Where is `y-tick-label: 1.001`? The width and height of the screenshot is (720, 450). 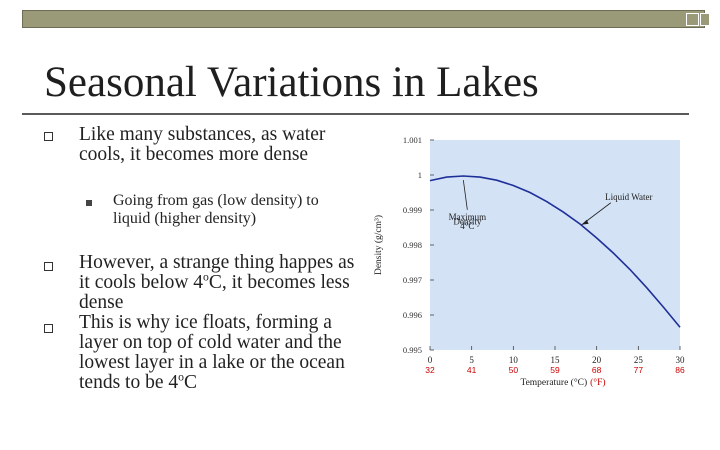 y-tick-label: 1.001 is located at coordinates (412, 140).